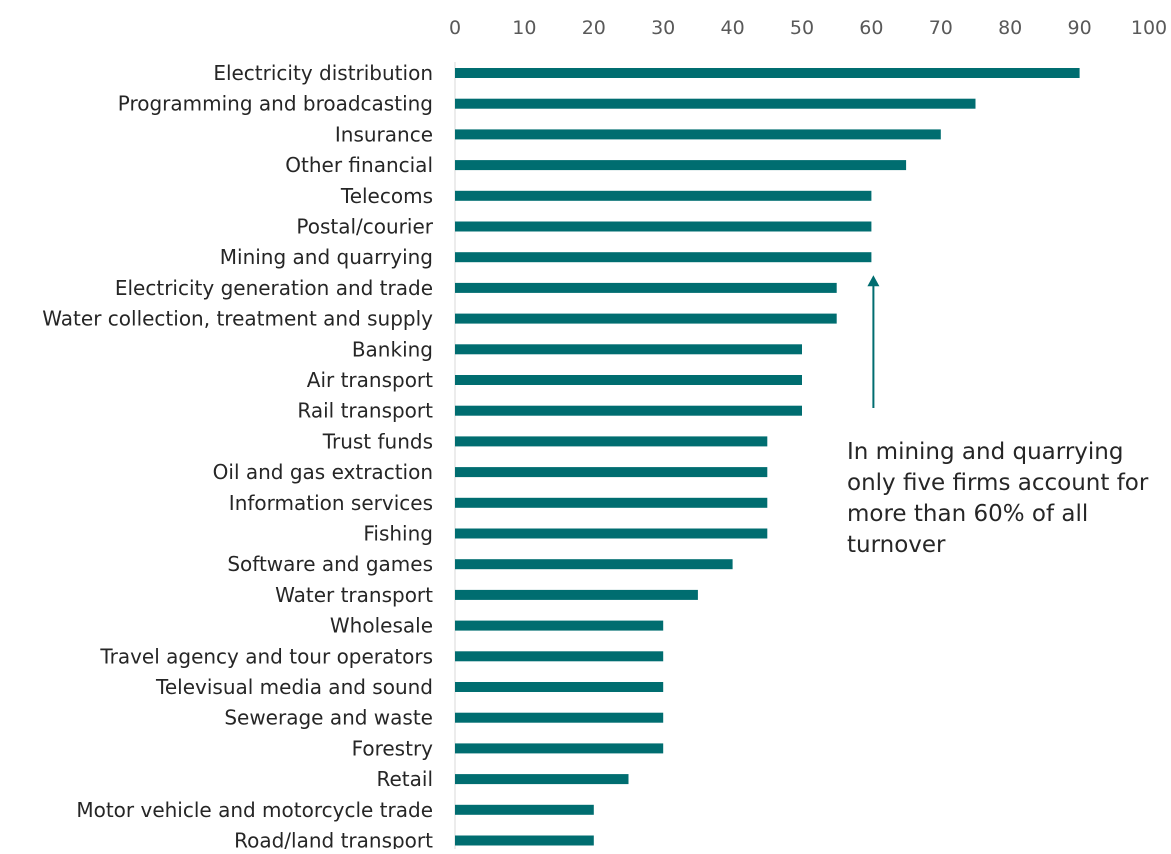 The height and width of the screenshot is (854, 1171). I want to click on category-label: Postal/courier, so click(364, 227).